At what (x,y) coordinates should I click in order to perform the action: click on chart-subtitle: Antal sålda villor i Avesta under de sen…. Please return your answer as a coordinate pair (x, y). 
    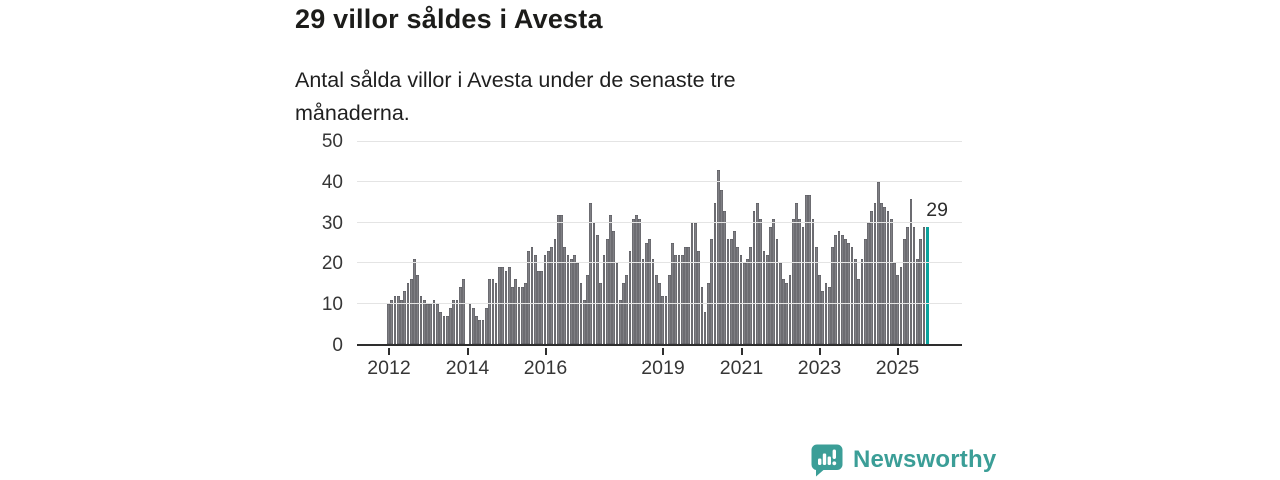
    Looking at the image, I should click on (515, 96).